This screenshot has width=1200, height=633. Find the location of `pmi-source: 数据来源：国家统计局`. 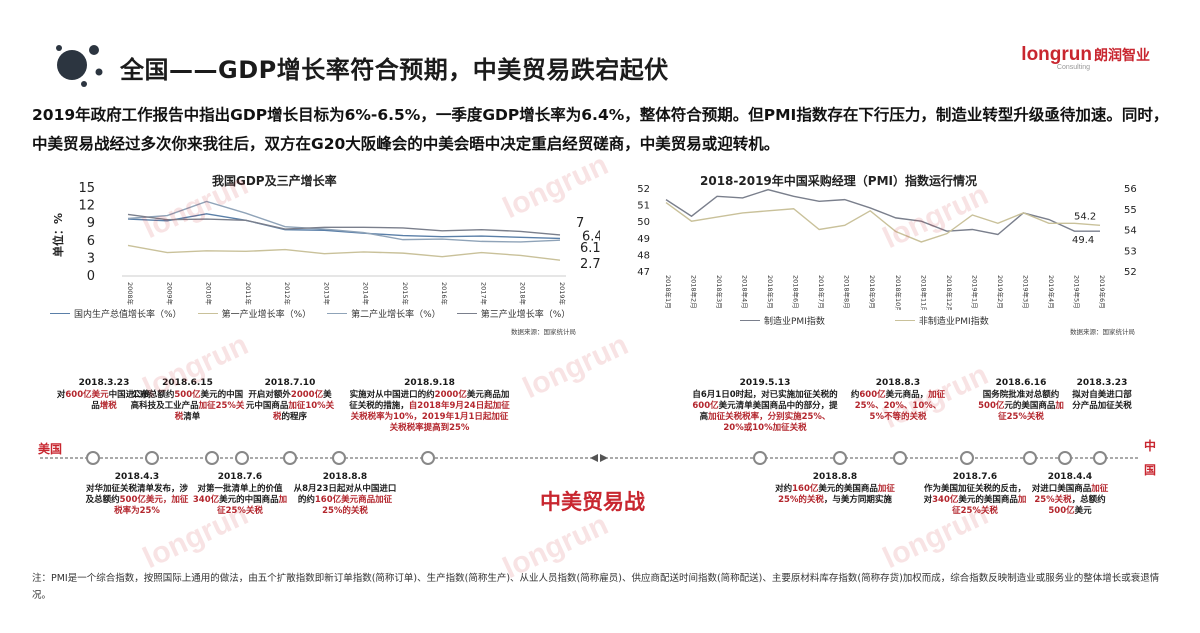

pmi-source: 数据来源：国家统计局 is located at coordinates (1102, 332).